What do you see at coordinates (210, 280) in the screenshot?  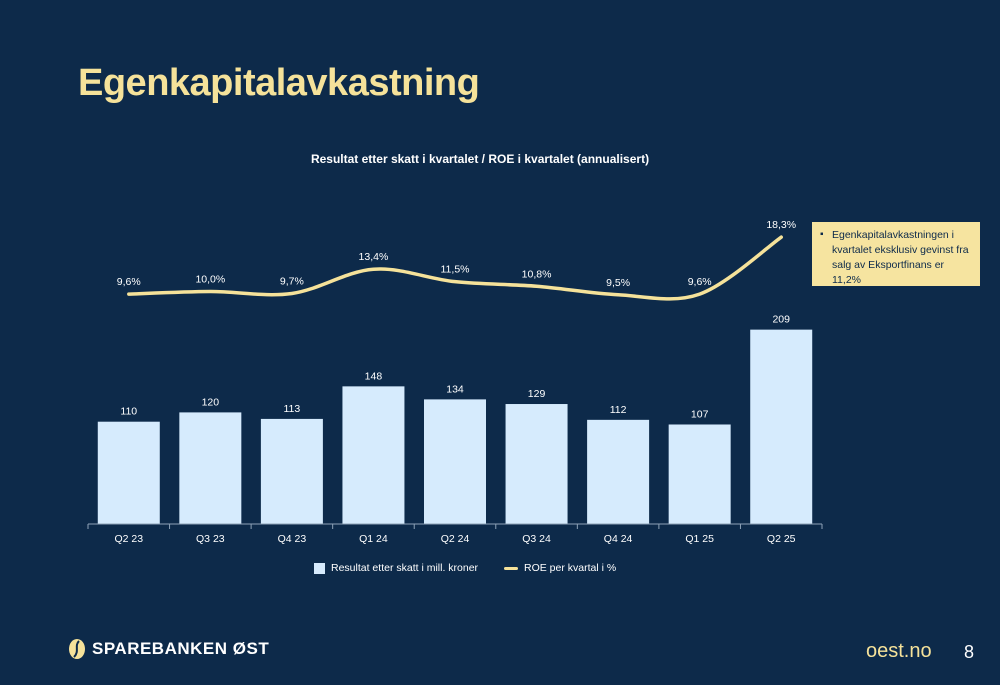 I see `roe-value-label: 10,0%` at bounding box center [210, 280].